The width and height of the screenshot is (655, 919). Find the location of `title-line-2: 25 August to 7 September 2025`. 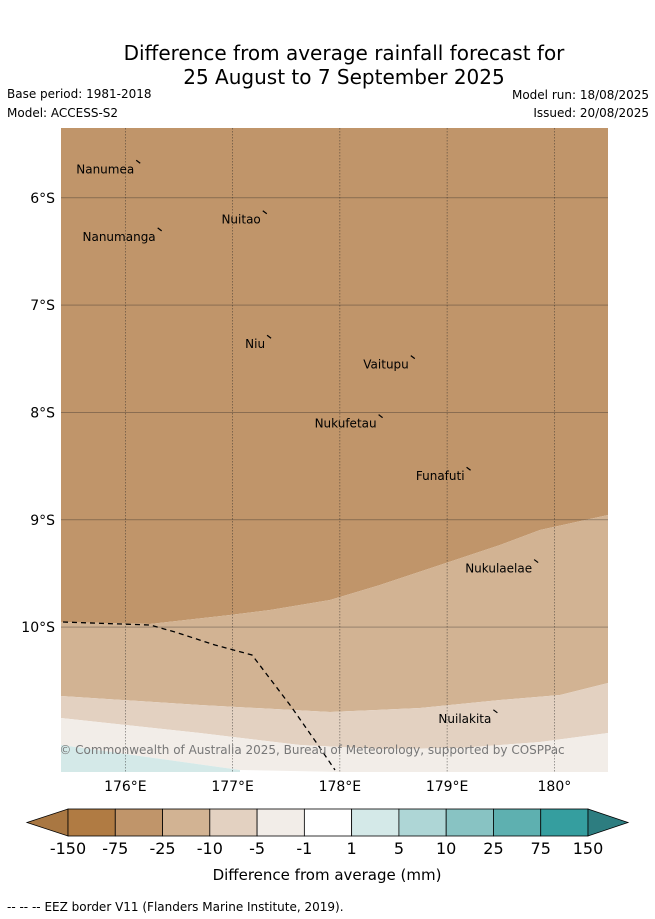

title-line-2: 25 August to 7 September 2025 is located at coordinates (344, 77).